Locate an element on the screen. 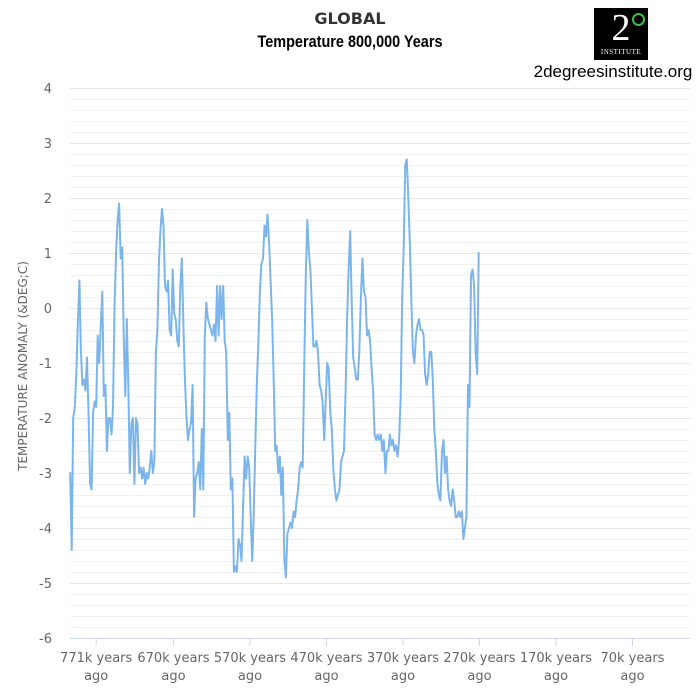 The height and width of the screenshot is (700, 700). x-tick-label: 470k years ago is located at coordinates (326, 667).